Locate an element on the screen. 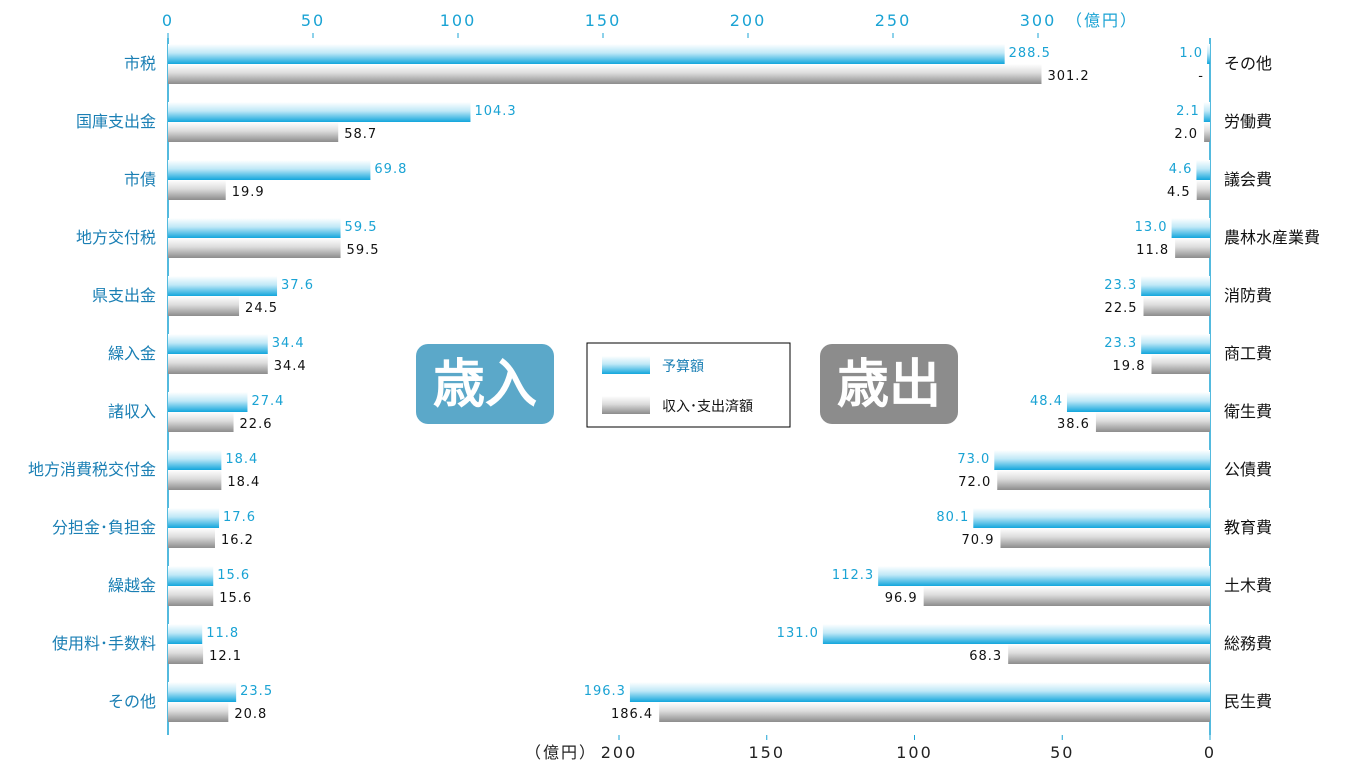 This screenshot has height=765, width=1352. revenue-actual-value-label: 18.4 is located at coordinates (243, 482).